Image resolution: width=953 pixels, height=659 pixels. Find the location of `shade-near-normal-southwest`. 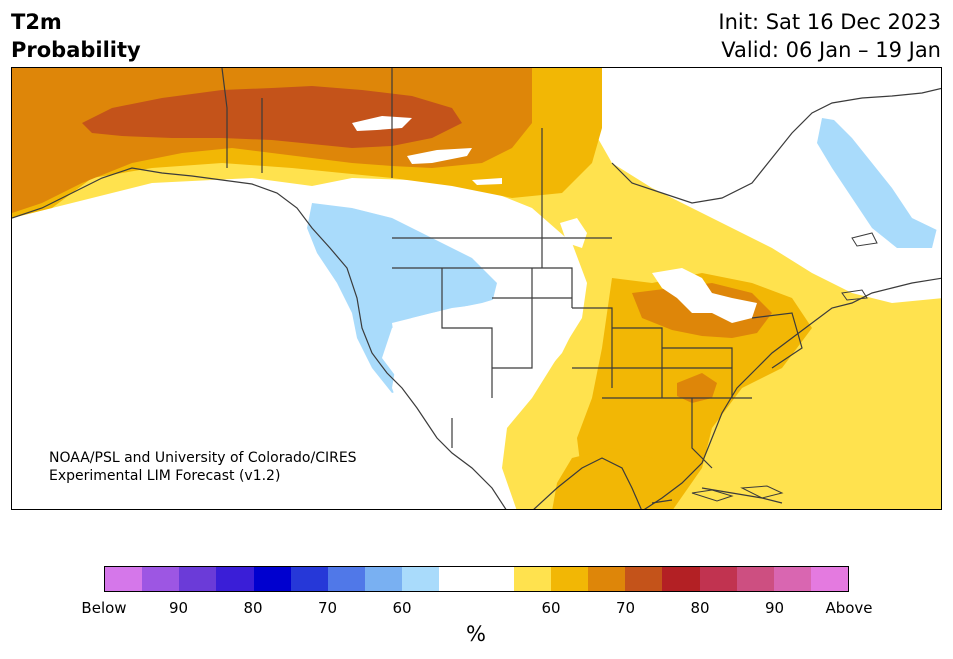

shade-near-normal-southwest is located at coordinates (487, 365).